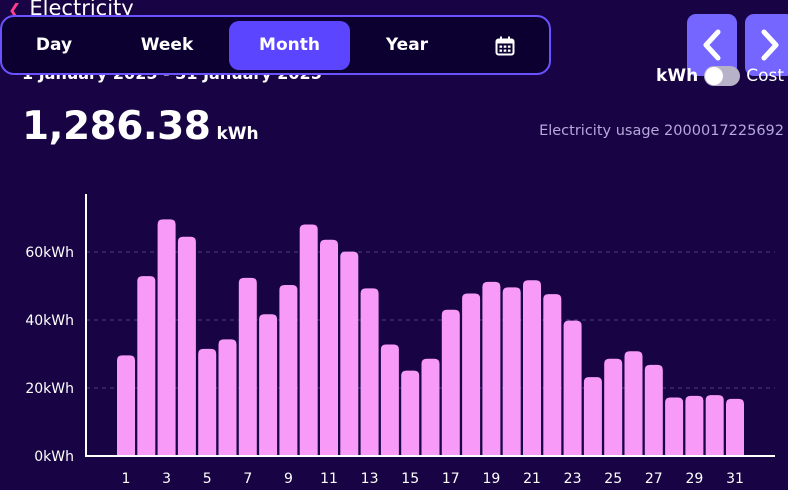 The width and height of the screenshot is (788, 490). I want to click on unit-toggle-group: kWh Cost, so click(720, 76).